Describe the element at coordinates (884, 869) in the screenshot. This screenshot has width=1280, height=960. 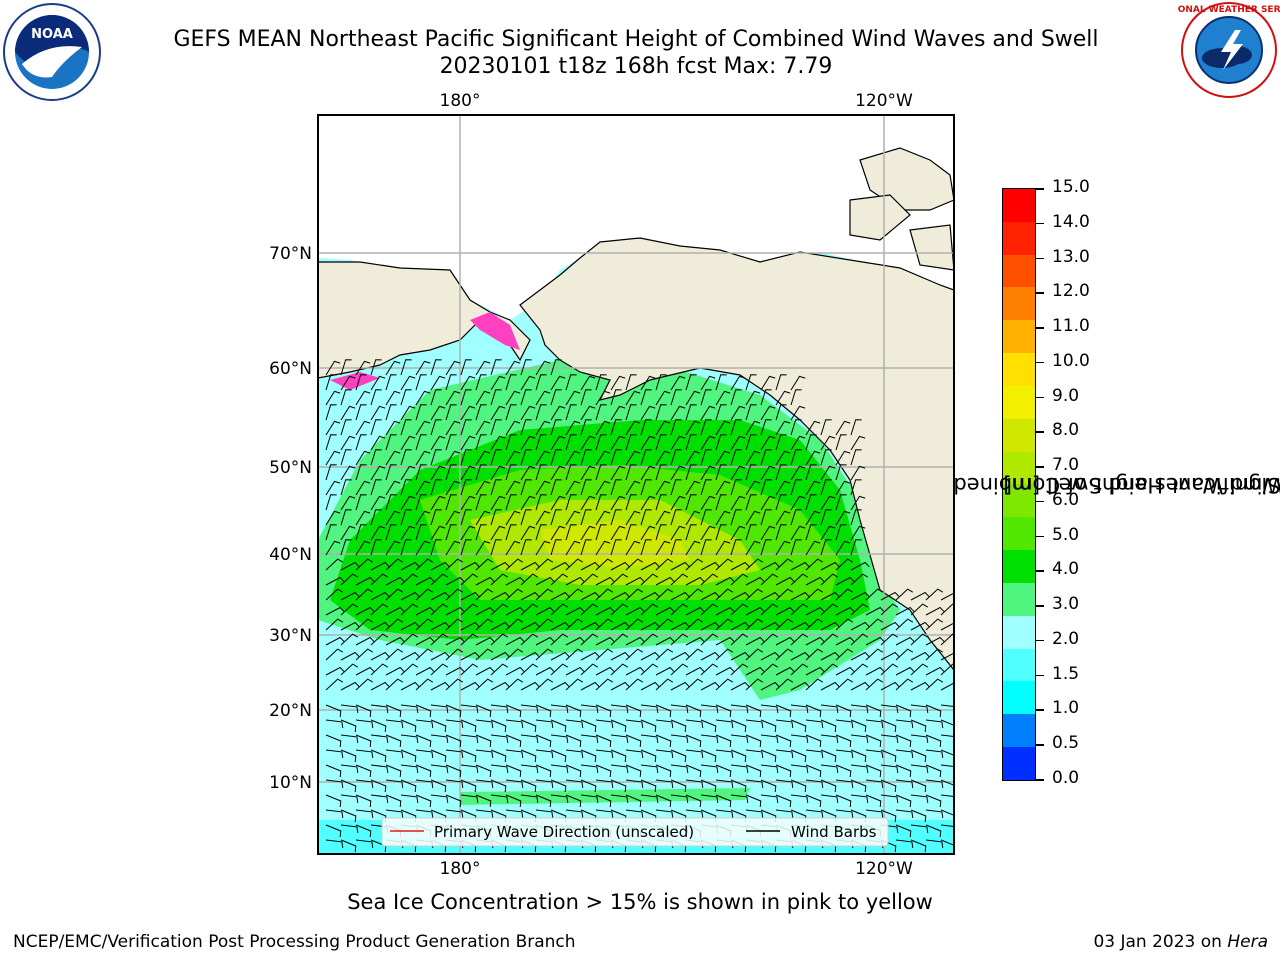
I see `bottom-lon-label: 120°W` at that location.